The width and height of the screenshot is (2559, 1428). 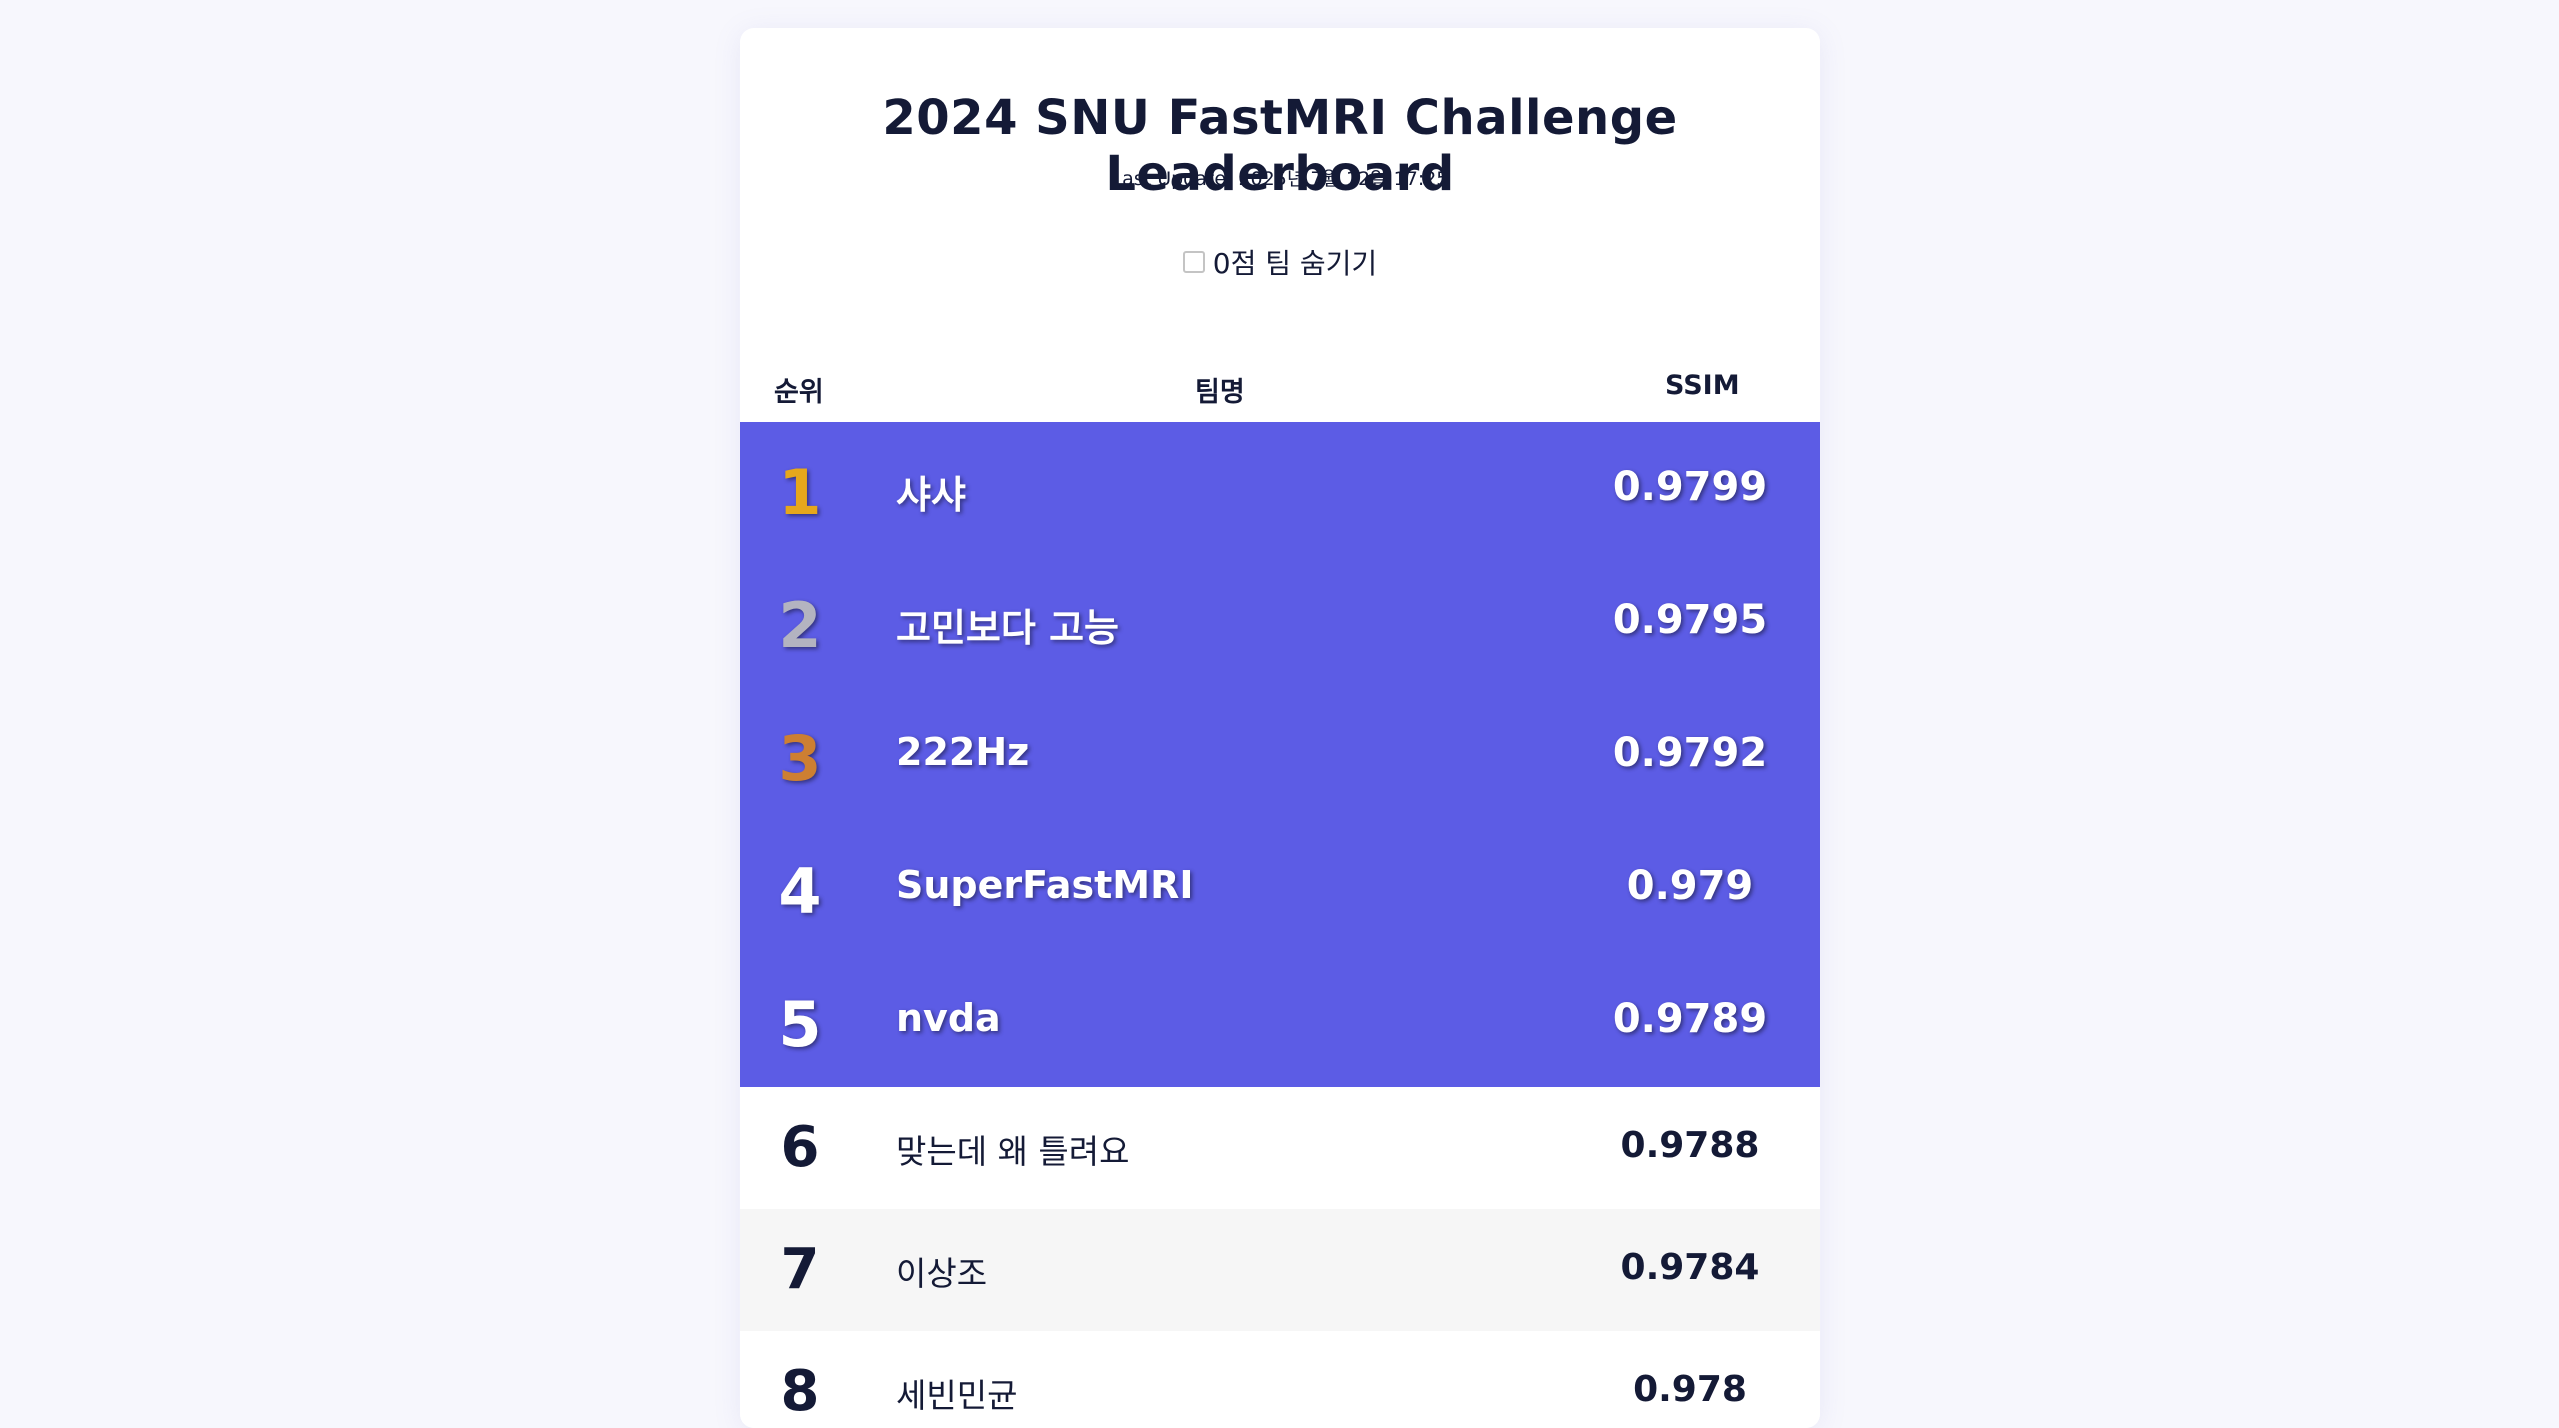 What do you see at coordinates (800, 1391) in the screenshot?
I see `rank-number: 8` at bounding box center [800, 1391].